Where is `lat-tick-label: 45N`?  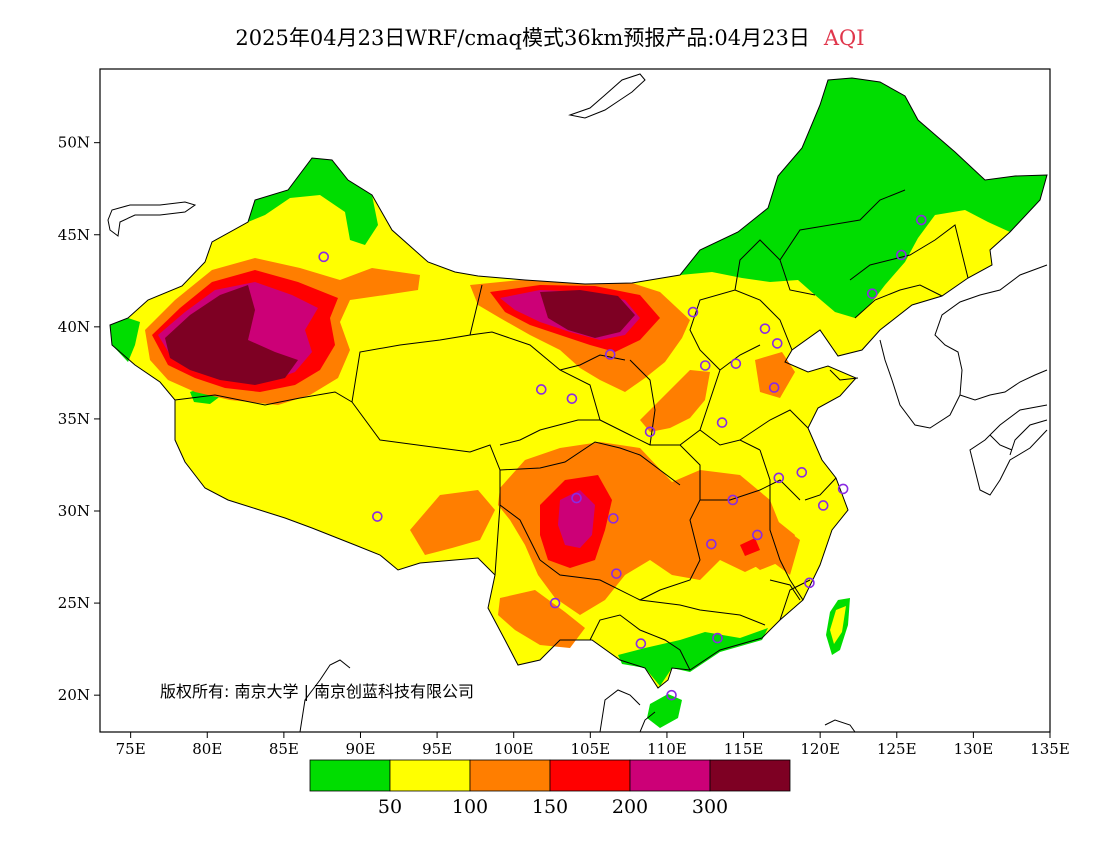 lat-tick-label: 45N is located at coordinates (74, 235).